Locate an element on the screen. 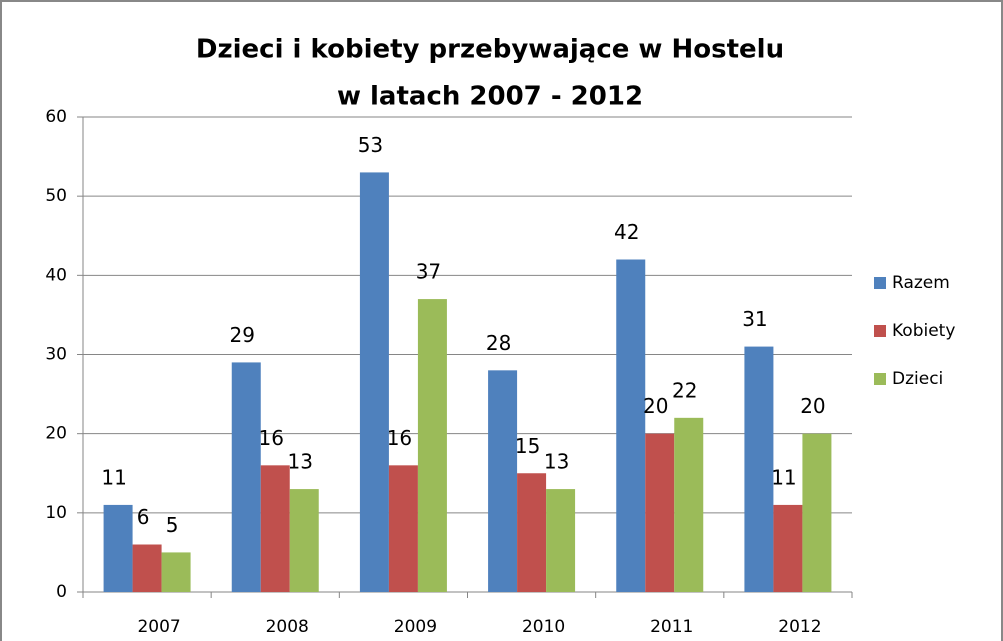 The height and width of the screenshot is (641, 1003). data-label: 22 is located at coordinates (684, 390).